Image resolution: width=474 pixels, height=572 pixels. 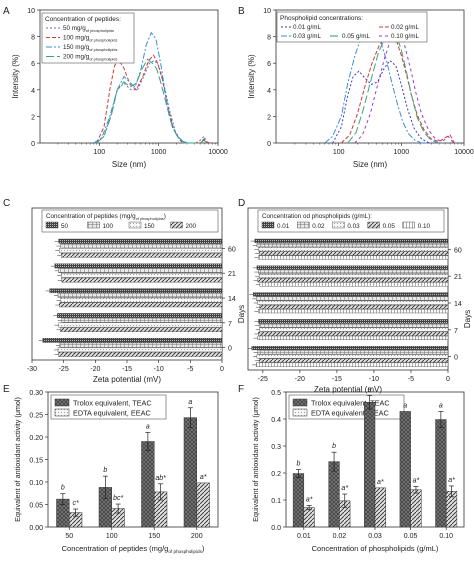 What do you see at coordinates (15, 76) in the screenshot?
I see `y-axis-label: Intensity (%)` at bounding box center [15, 76].